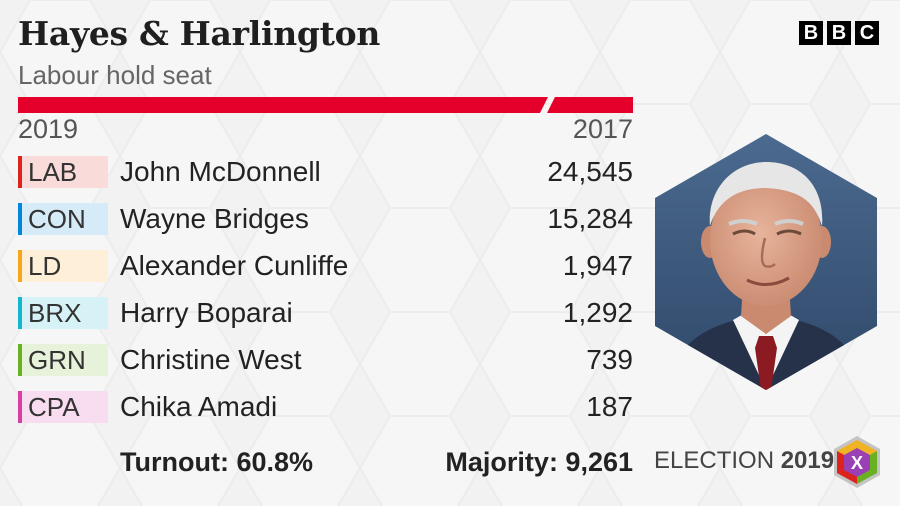  What do you see at coordinates (597, 312) in the screenshot?
I see `vote-count: 1,292` at bounding box center [597, 312].